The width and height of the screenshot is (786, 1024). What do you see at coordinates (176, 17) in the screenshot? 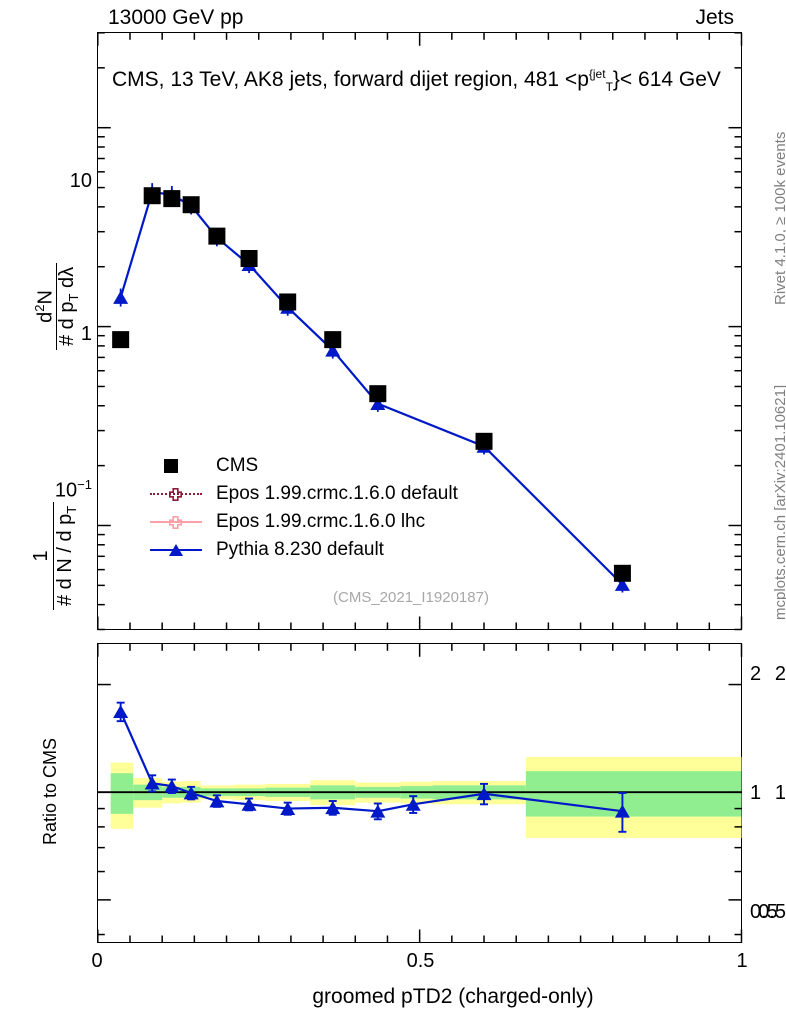
I see `beam-energy-label: 13000 GeV pp` at bounding box center [176, 17].